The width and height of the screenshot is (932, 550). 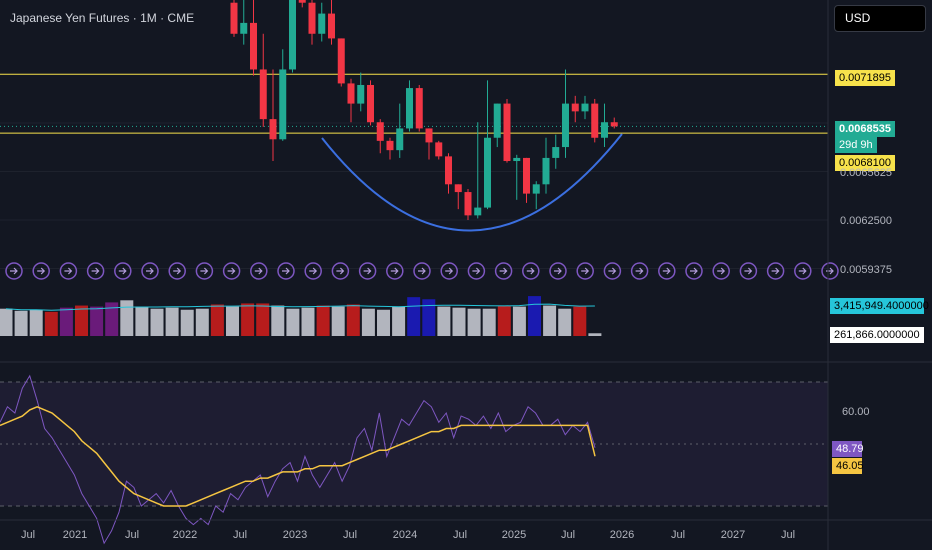 I want to click on time-axis-label: 2023, so click(x=295, y=535).